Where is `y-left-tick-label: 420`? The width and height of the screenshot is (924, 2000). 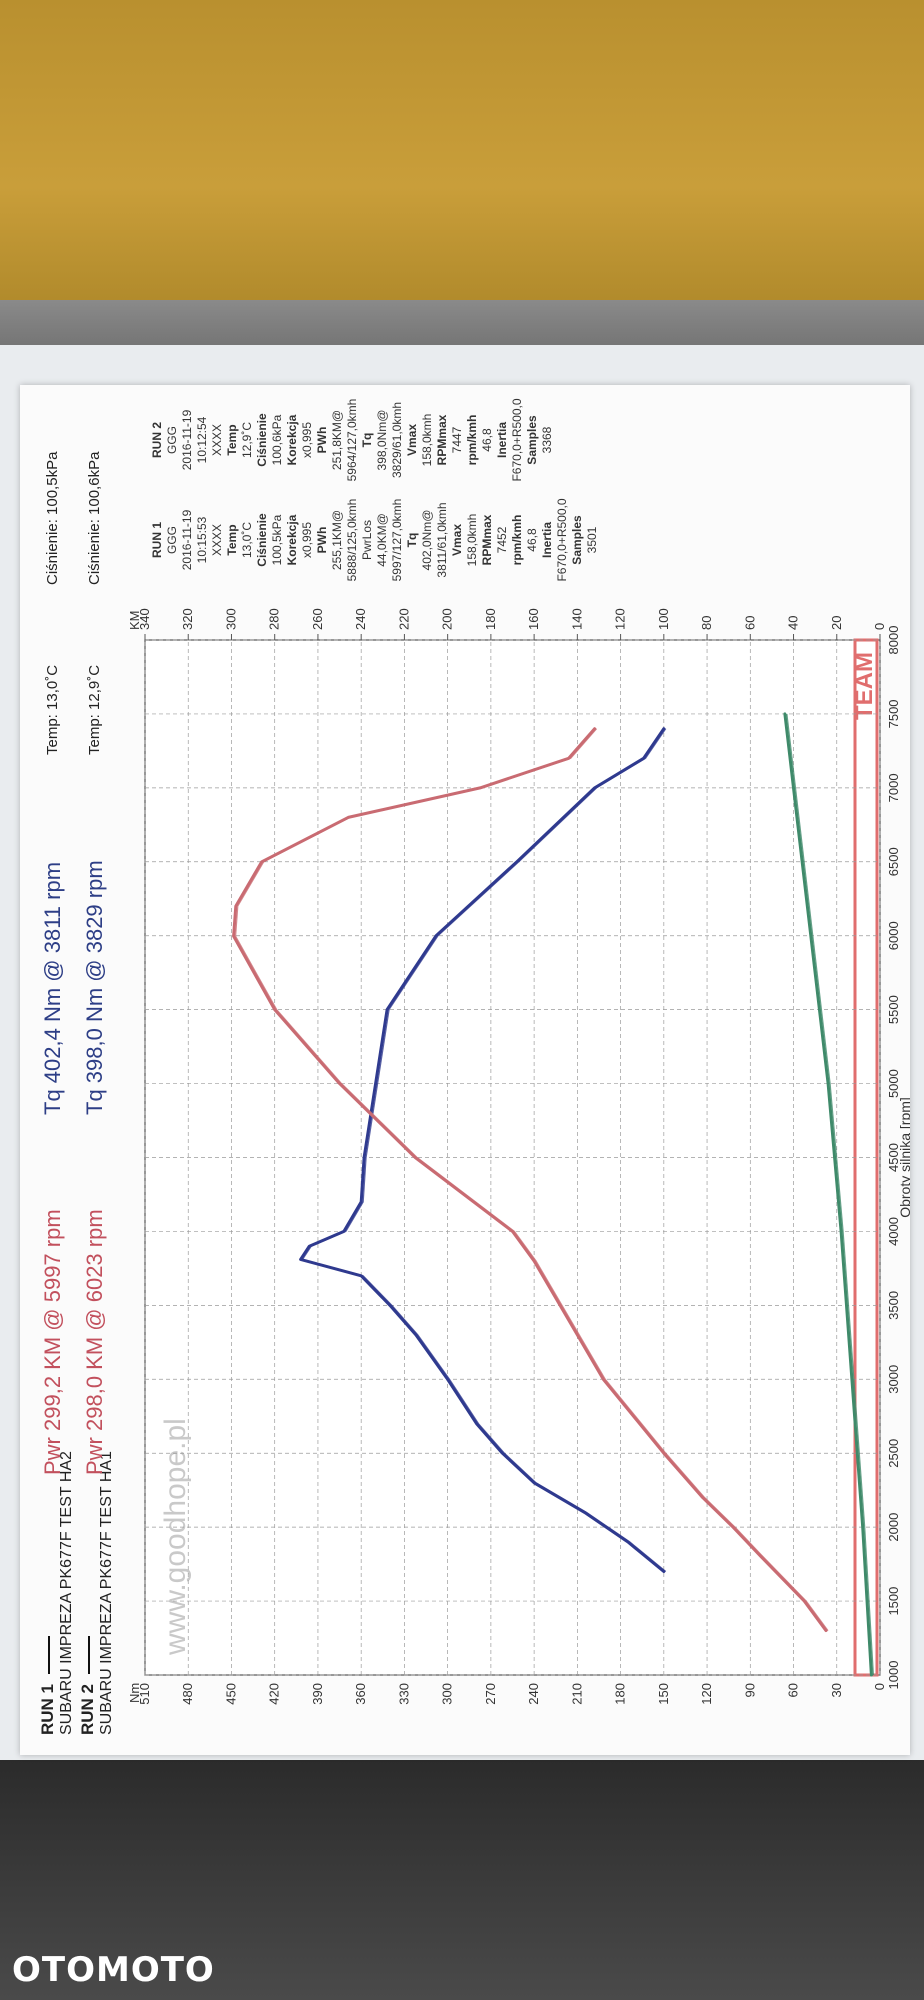
y-left-tick-label: 420 is located at coordinates (274, 1694).